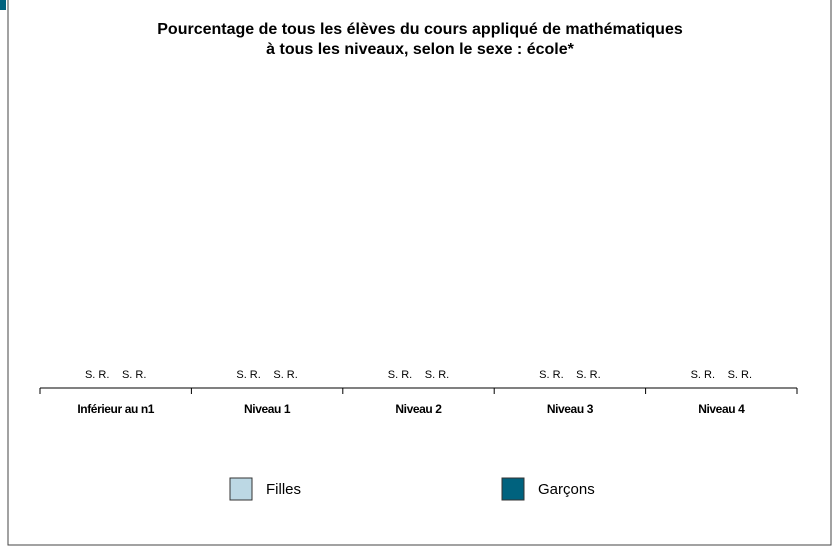 The width and height of the screenshot is (832, 546). What do you see at coordinates (418, 409) in the screenshot?
I see `x-tick-label: Niveau 2` at bounding box center [418, 409].